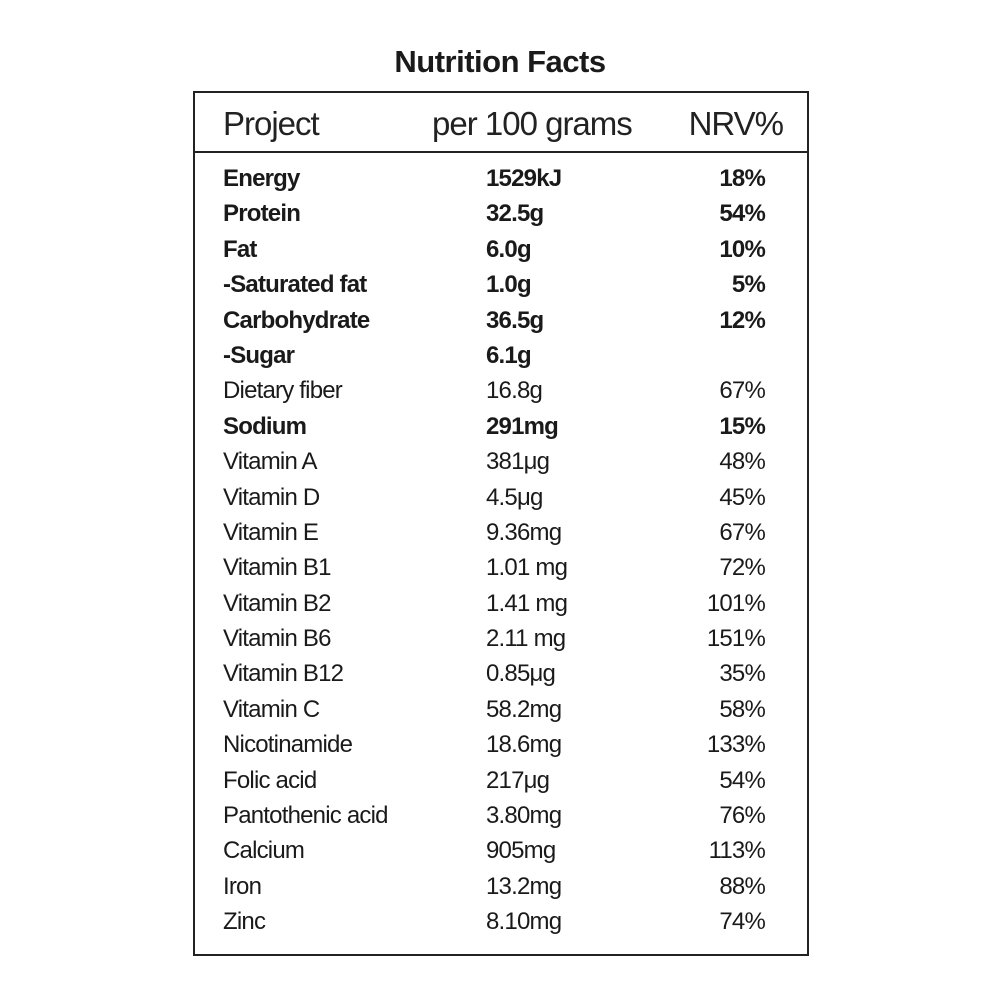 Image resolution: width=1000 pixels, height=1000 pixels. Describe the element at coordinates (524, 532) in the screenshot. I see `nutrient-amount: 9.36mg` at that location.